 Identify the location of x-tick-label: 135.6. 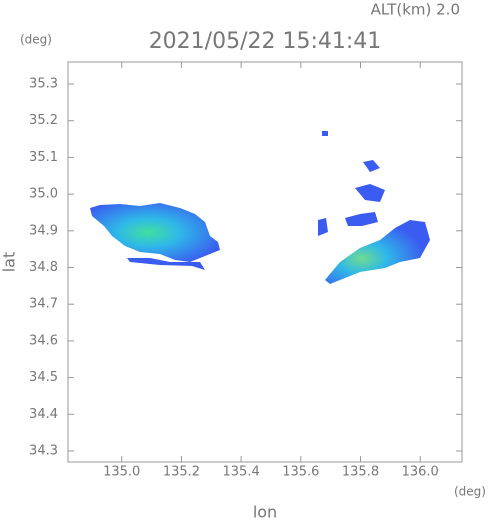
(300, 472).